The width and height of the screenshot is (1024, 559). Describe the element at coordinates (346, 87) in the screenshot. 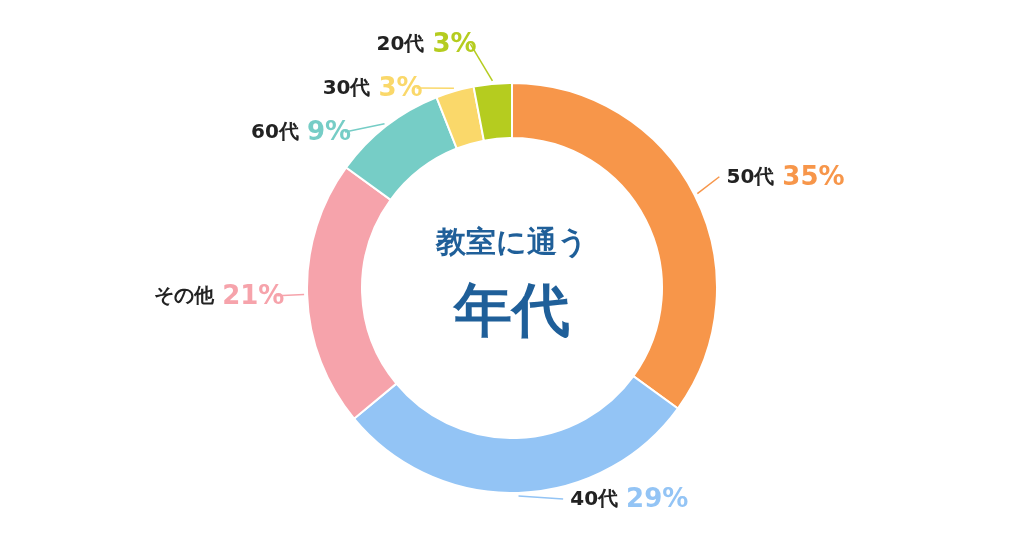

I see `slice-label: 30代` at that location.